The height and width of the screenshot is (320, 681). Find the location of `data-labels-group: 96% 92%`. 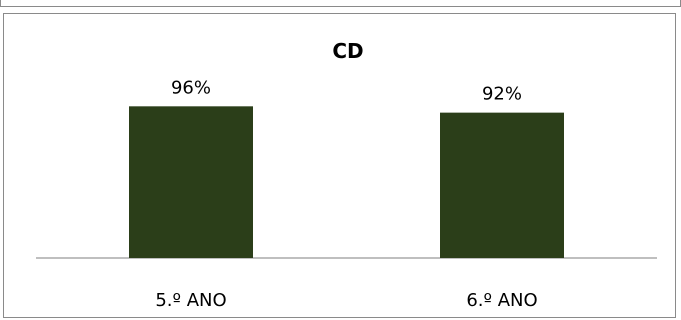

data-labels-group: 96% 92% is located at coordinates (346, 90).